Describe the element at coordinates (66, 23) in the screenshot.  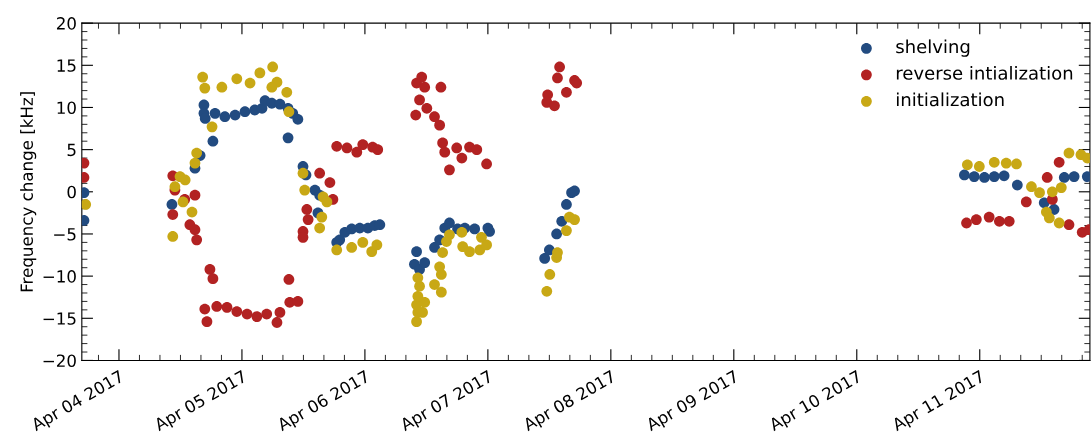
I see `y-tick-label: 20` at that location.